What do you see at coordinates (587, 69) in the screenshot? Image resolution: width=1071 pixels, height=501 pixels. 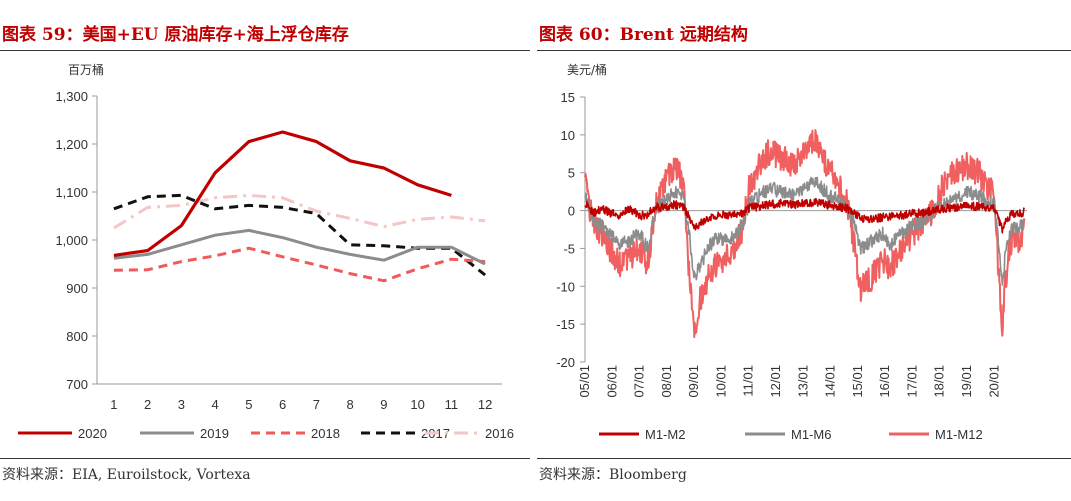 I see `right-y-unit-label: 美元/桶` at bounding box center [587, 69].